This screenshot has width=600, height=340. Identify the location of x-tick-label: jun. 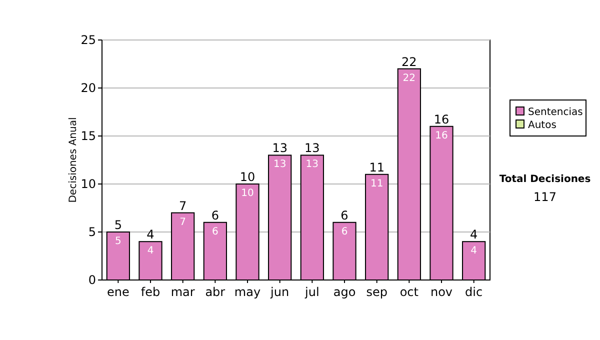
(280, 292).